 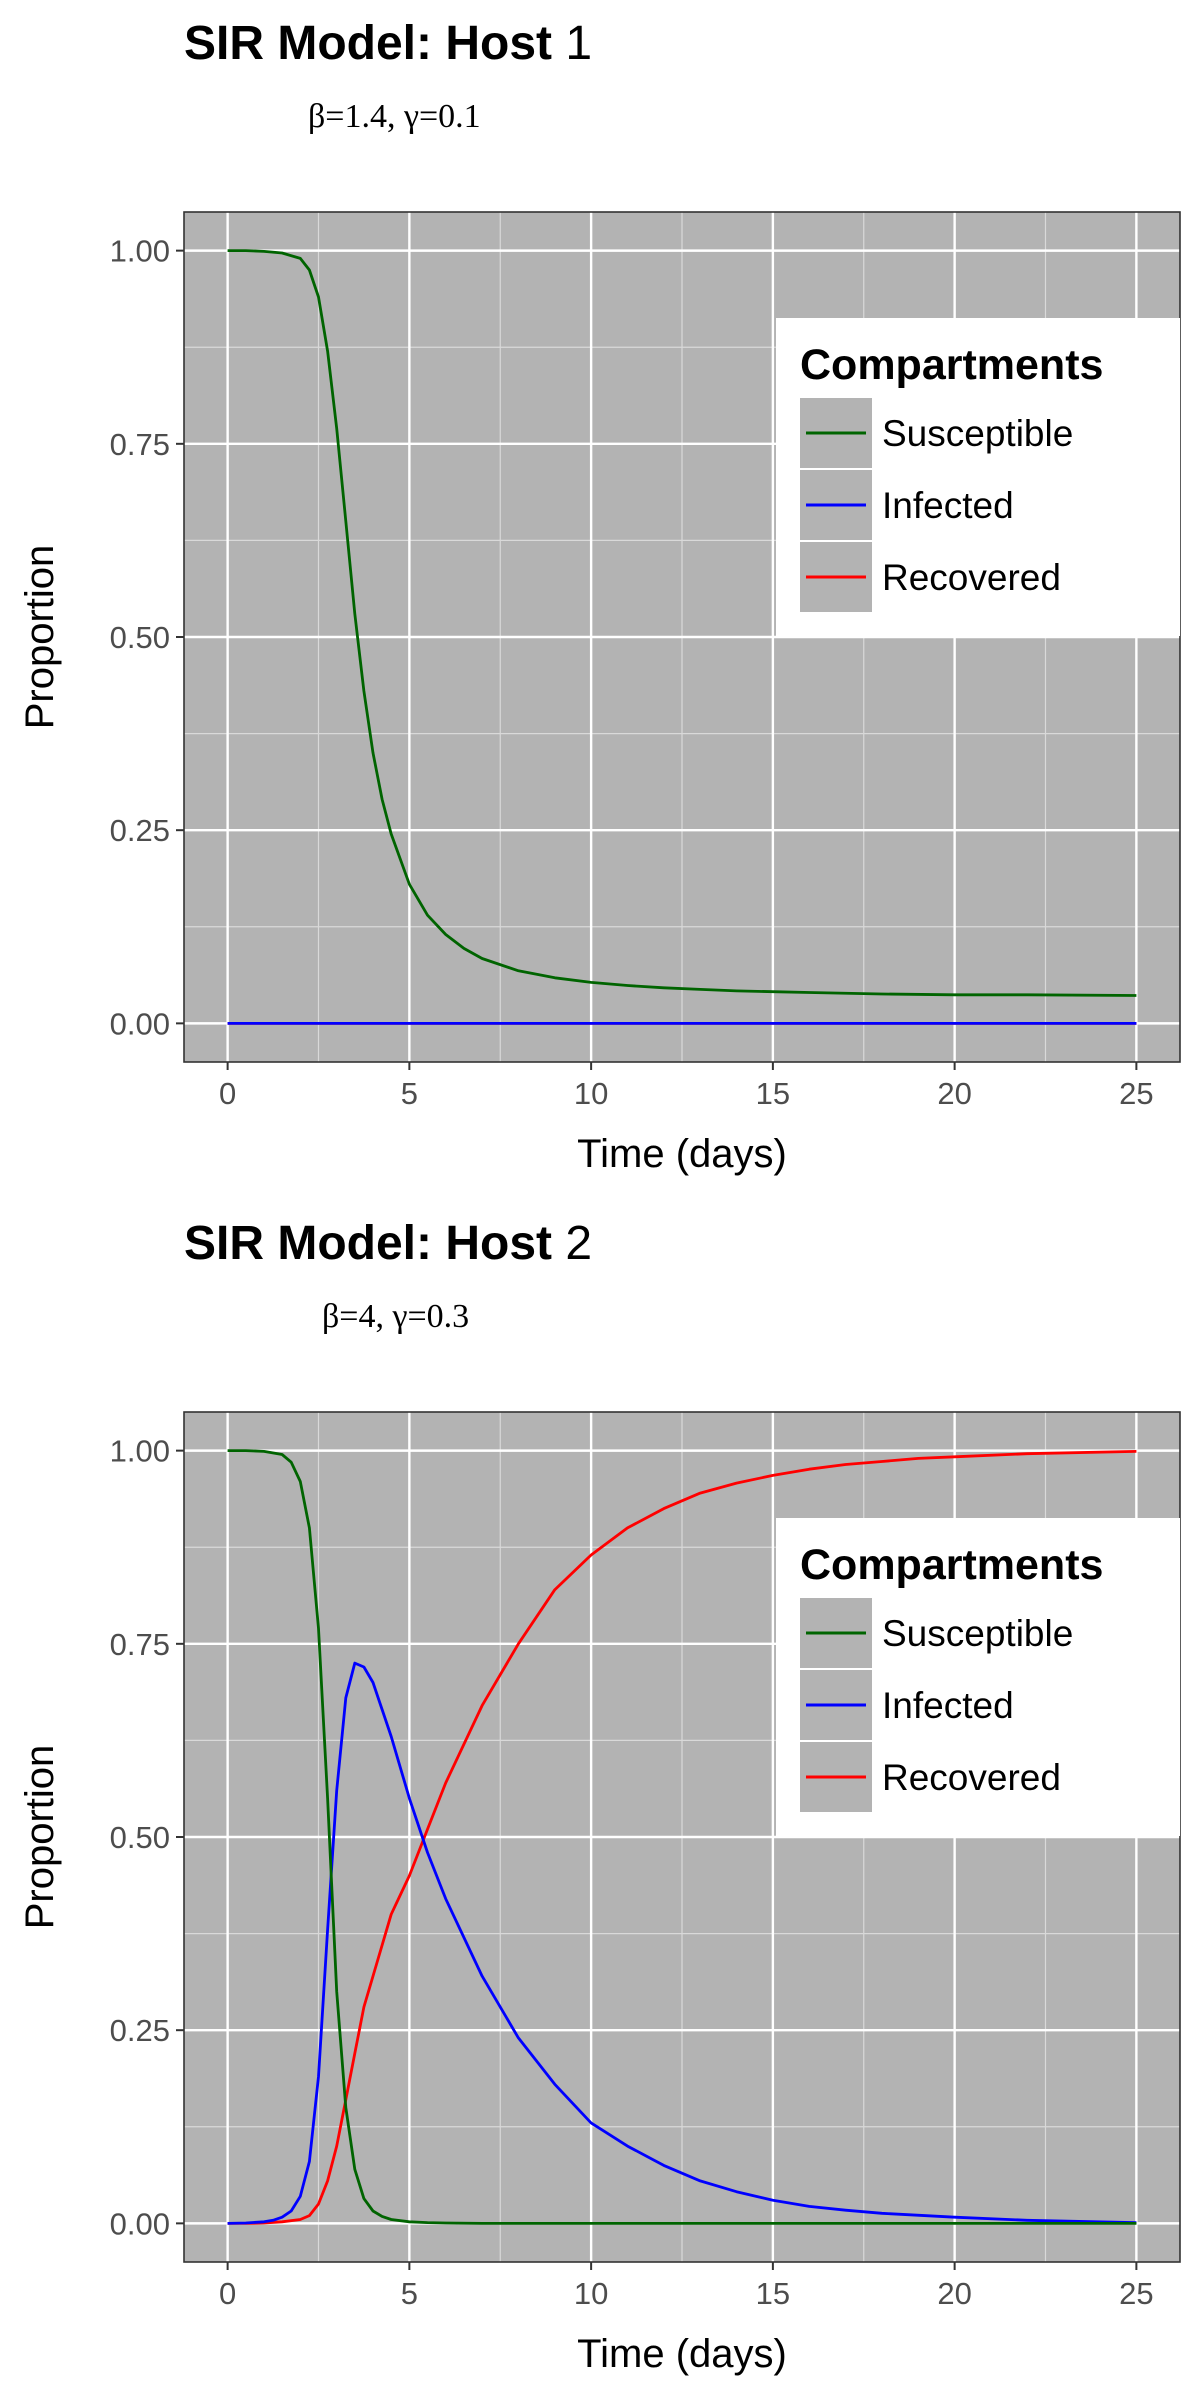 I want to click on chart-title: SIR Model: Host 1, so click(x=388, y=43).